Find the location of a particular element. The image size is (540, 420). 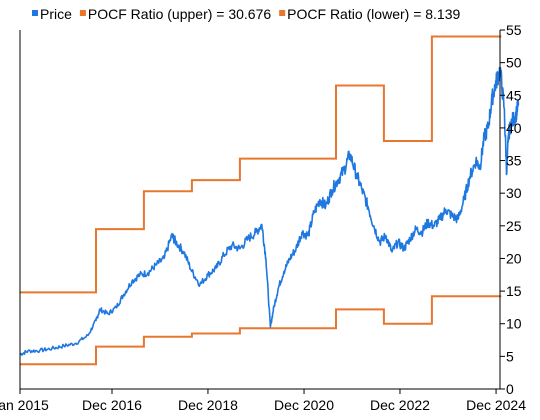

legend-item-price: Price is located at coordinates (52, 14).